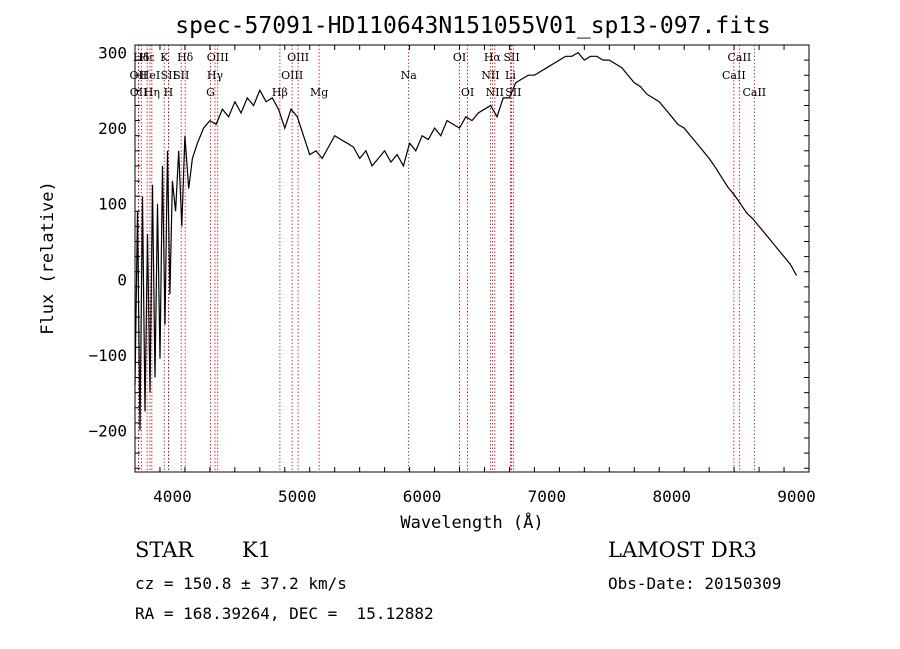  Describe the element at coordinates (319, 92) in the screenshot. I see `line-label: Mg` at that location.